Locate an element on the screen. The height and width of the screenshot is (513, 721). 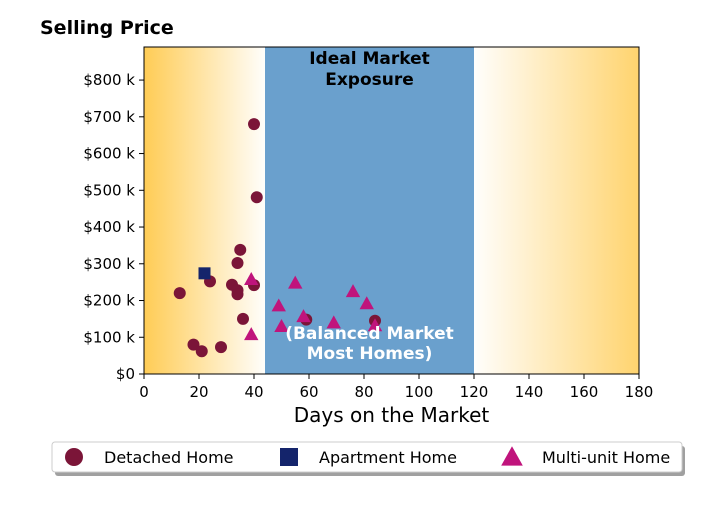
chart-title: Selling Price is located at coordinates (107, 28).